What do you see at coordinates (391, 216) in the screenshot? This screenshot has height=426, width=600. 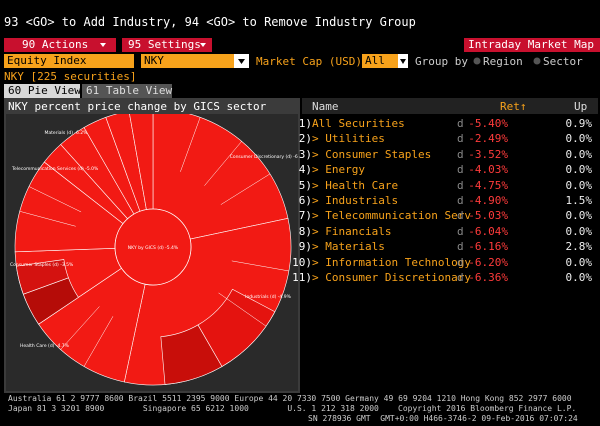 I see `row-name: > Telecommunication Serv` at bounding box center [391, 216].